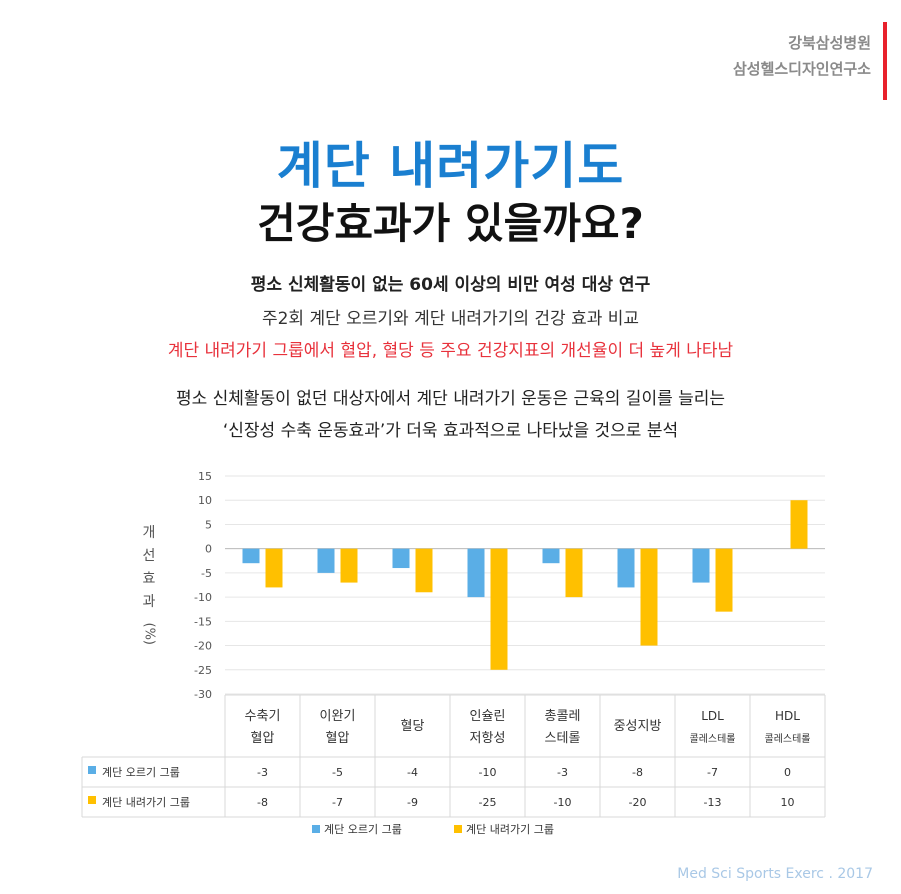 This screenshot has height=894, width=901. Describe the element at coordinates (788, 802) in the screenshot. I see `table-value: 10` at that location.